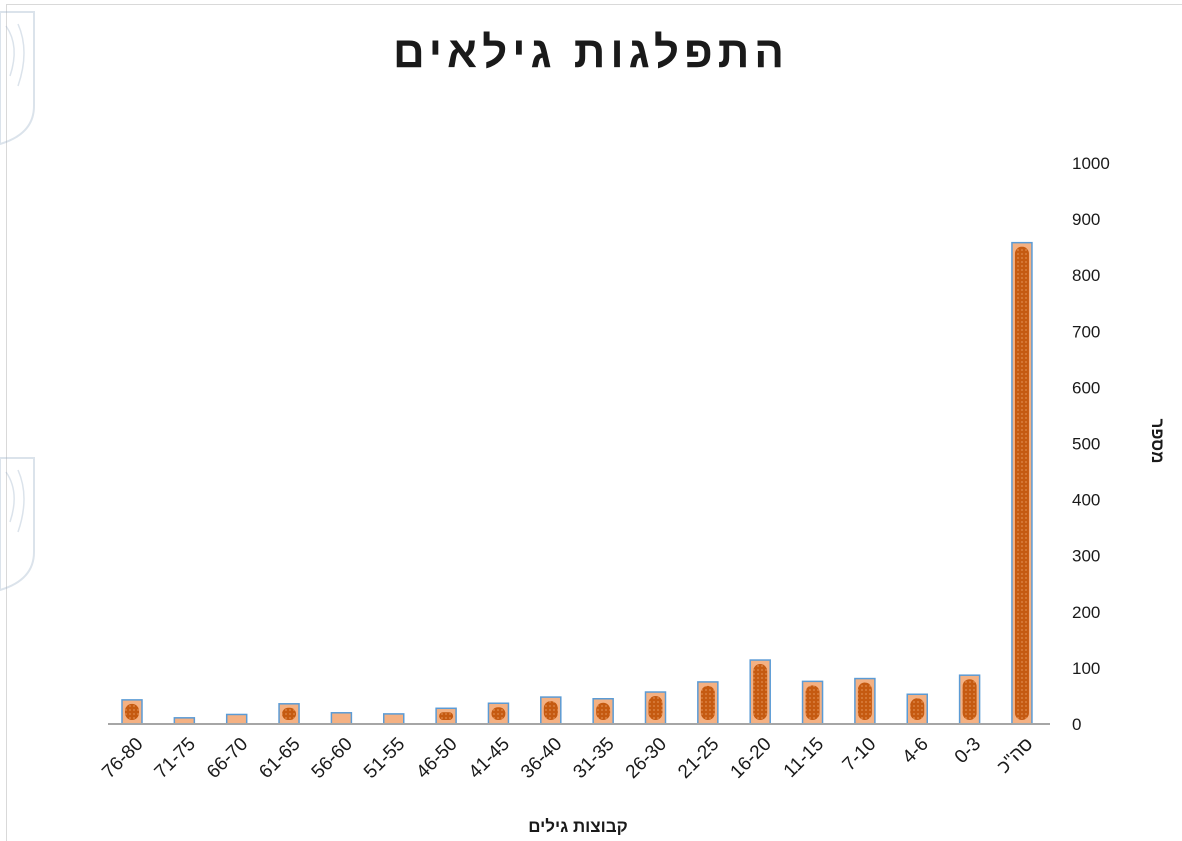  What do you see at coordinates (1086, 500) in the screenshot?
I see `y-tick-label: 400` at bounding box center [1086, 500].